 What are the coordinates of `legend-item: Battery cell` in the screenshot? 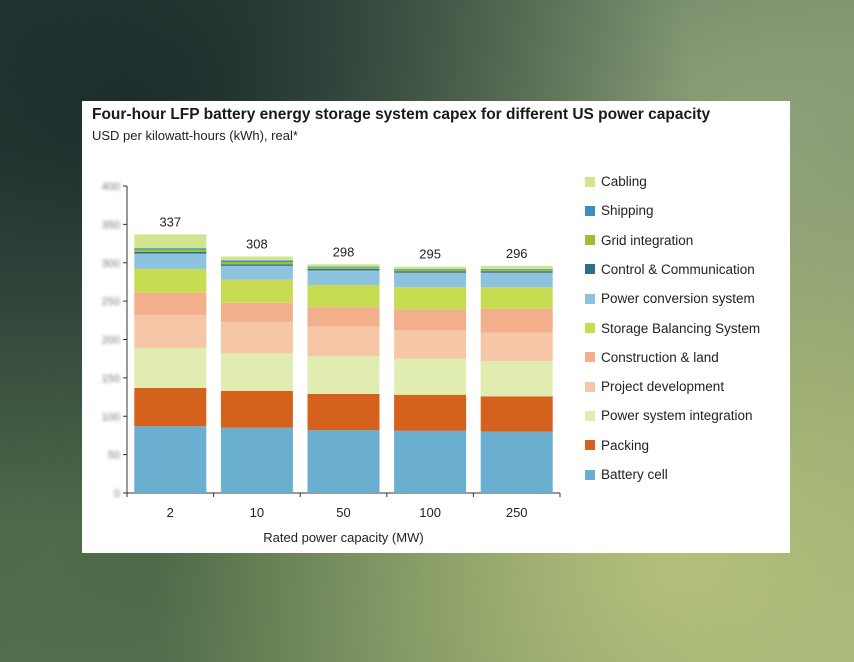 It's located at (626, 474).